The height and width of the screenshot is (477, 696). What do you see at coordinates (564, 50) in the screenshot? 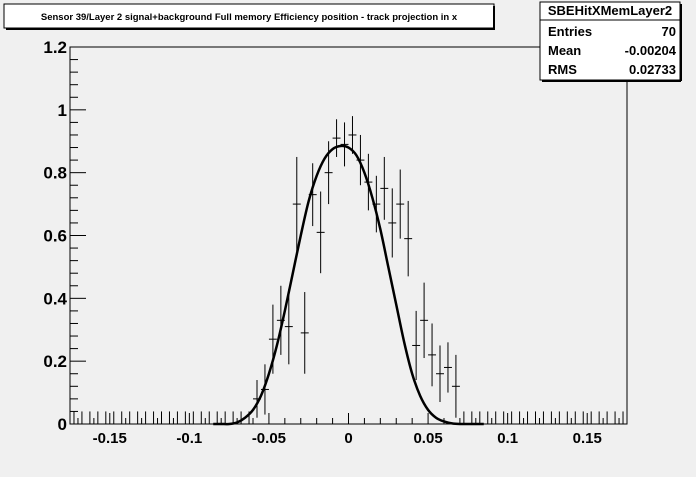
I see `stats-mean-label: Mean` at bounding box center [564, 50].